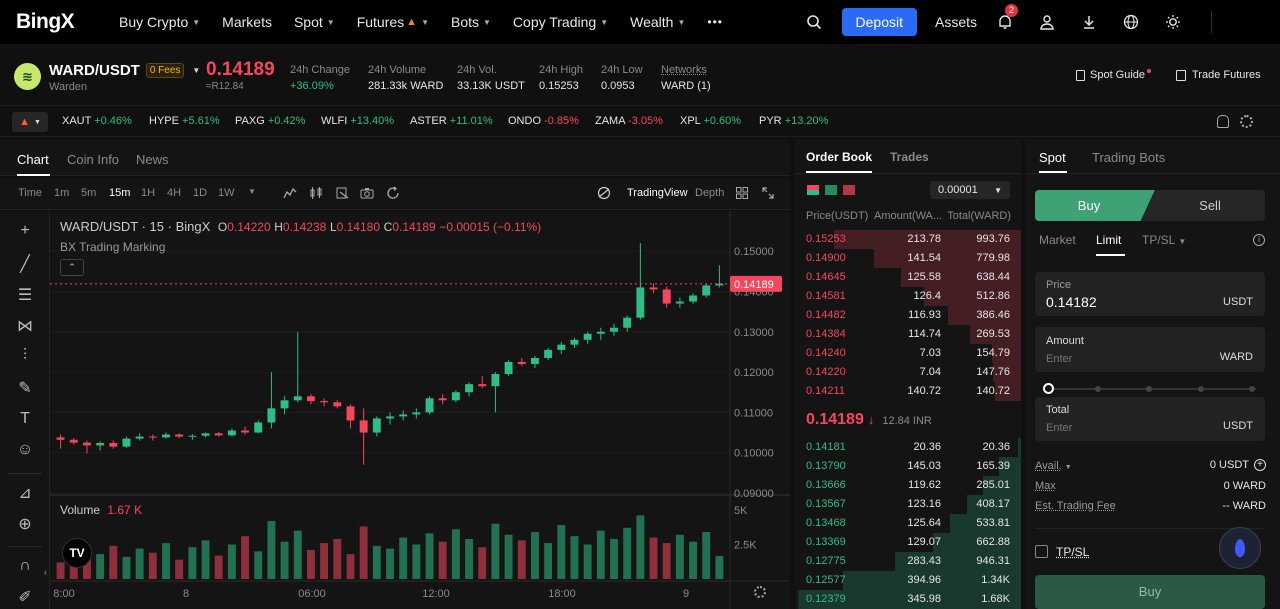 This screenshot has height=609, width=1280. Describe the element at coordinates (93, 159) in the screenshot. I see `tab-coin-info: Coin Info` at that location.